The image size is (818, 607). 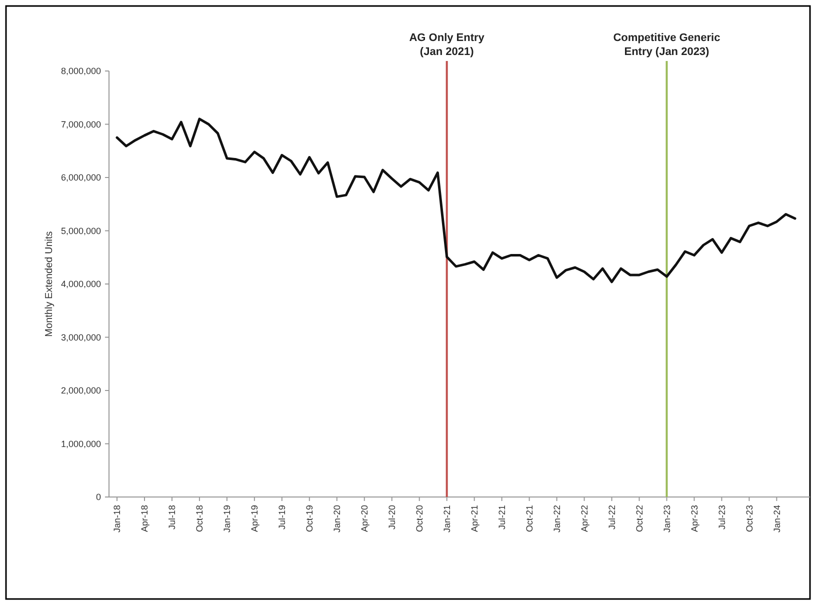 I want to click on x-tick-label: Jan-22, so click(x=557, y=519).